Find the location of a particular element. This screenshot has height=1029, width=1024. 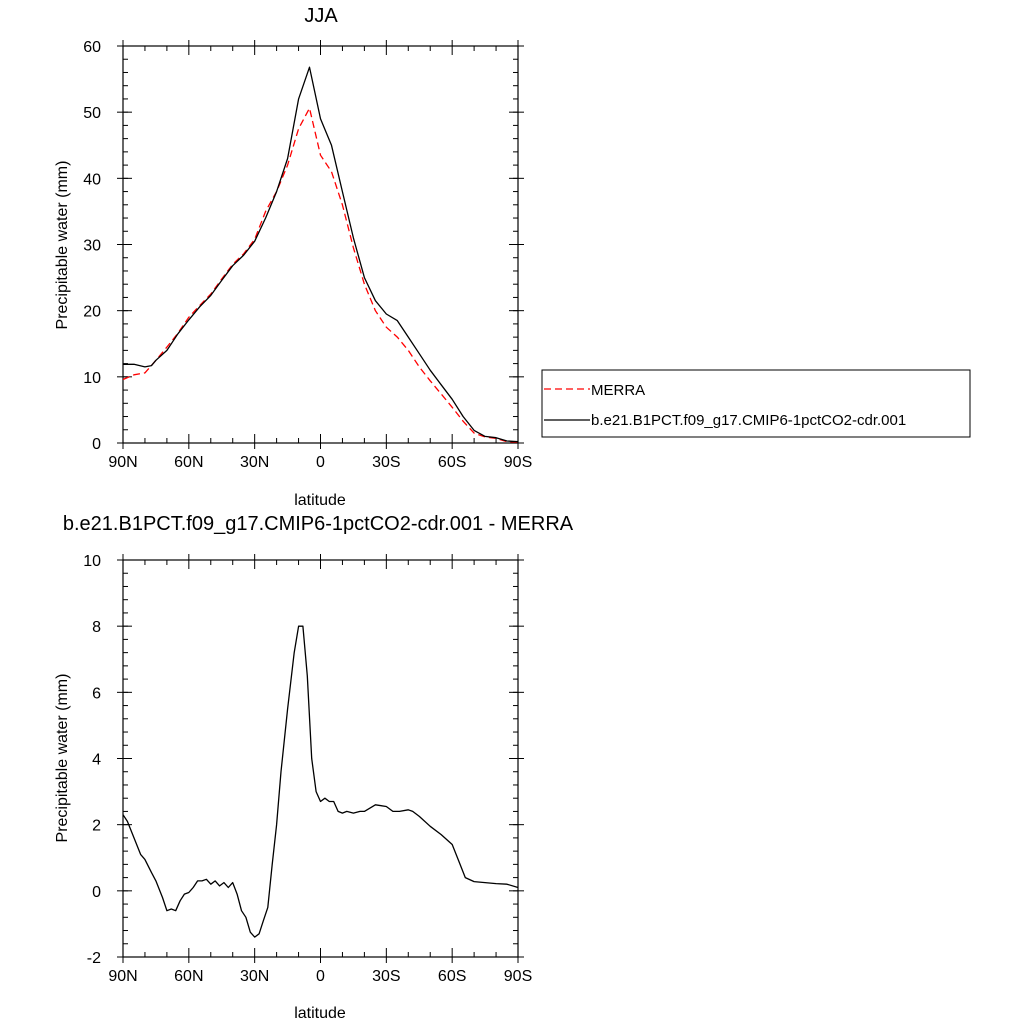

top-y-tick-label: 60 is located at coordinates (92, 47).